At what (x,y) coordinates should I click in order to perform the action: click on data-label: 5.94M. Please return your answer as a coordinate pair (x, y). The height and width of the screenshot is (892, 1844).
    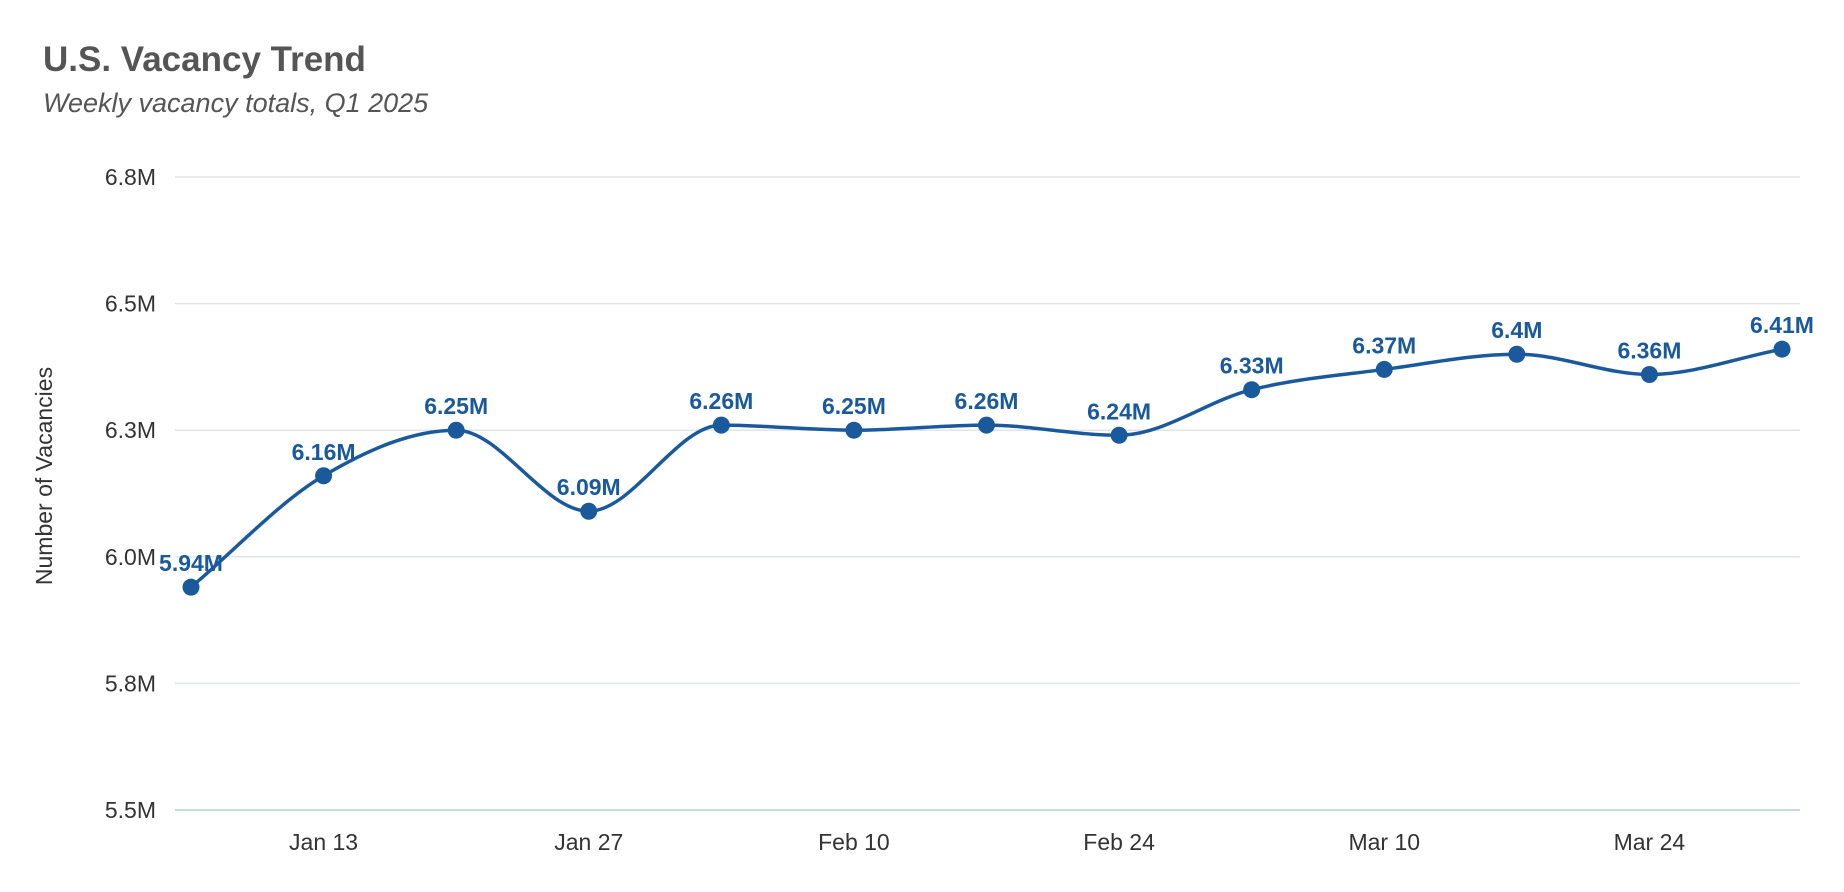
    Looking at the image, I should click on (191, 563).